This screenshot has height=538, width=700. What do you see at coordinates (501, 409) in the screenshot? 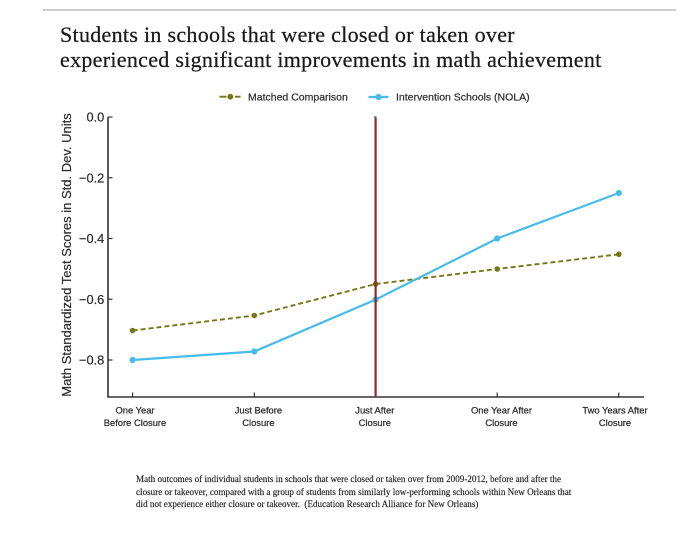
I see `svg-text: One Year After` at bounding box center [501, 409].